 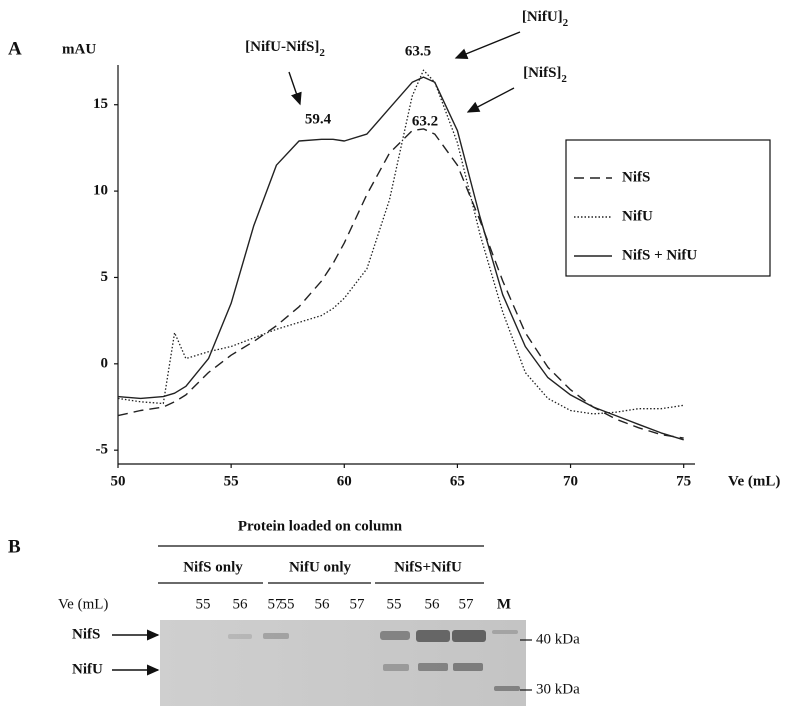 What do you see at coordinates (374, 660) in the screenshot?
I see `bands` at bounding box center [374, 660].